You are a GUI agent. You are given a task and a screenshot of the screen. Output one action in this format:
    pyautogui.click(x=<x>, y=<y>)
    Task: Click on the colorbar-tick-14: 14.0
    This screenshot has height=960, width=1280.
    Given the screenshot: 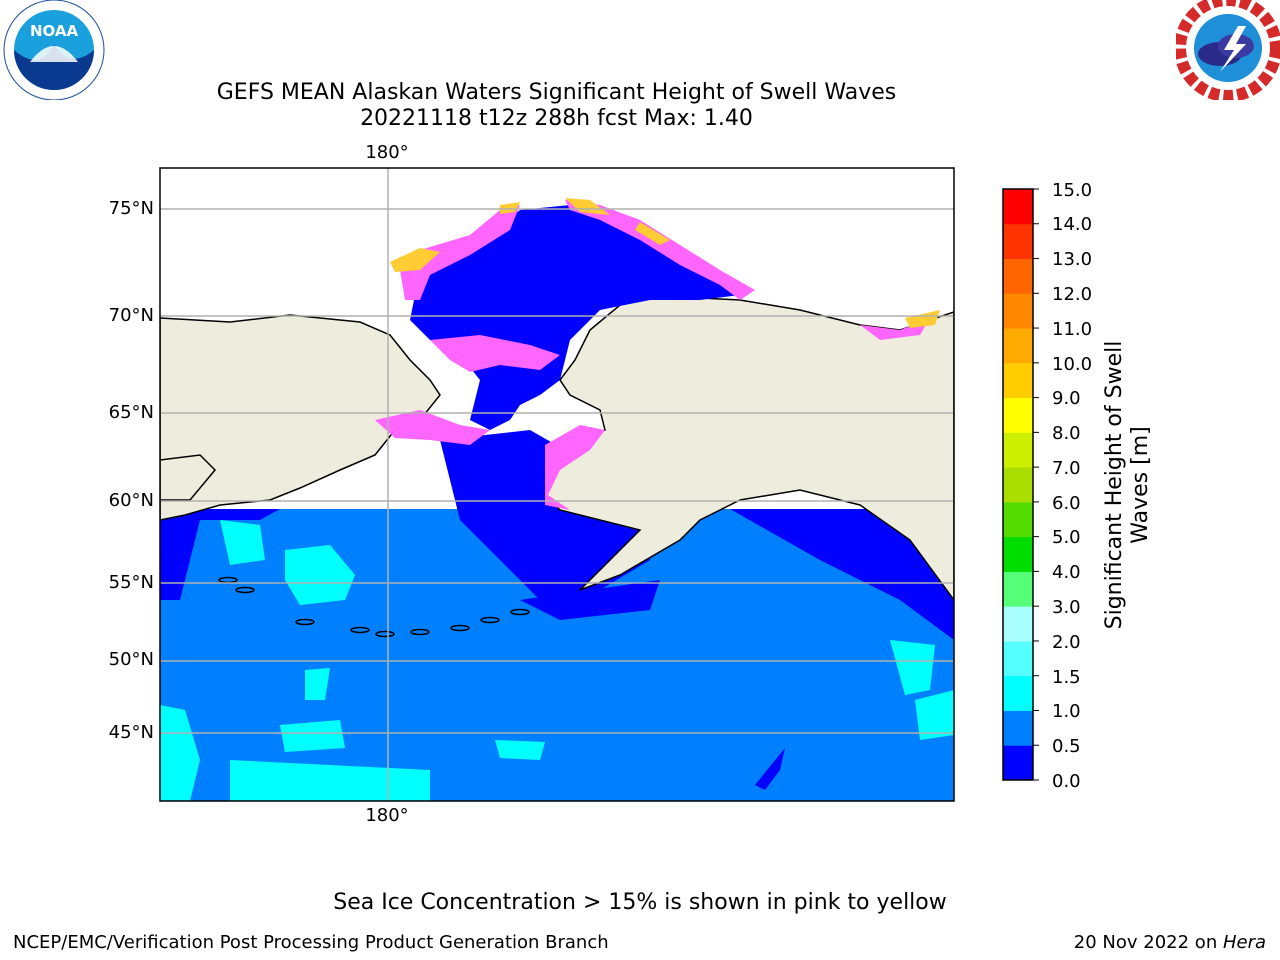 What is the action you would take?
    pyautogui.click(x=1072, y=224)
    